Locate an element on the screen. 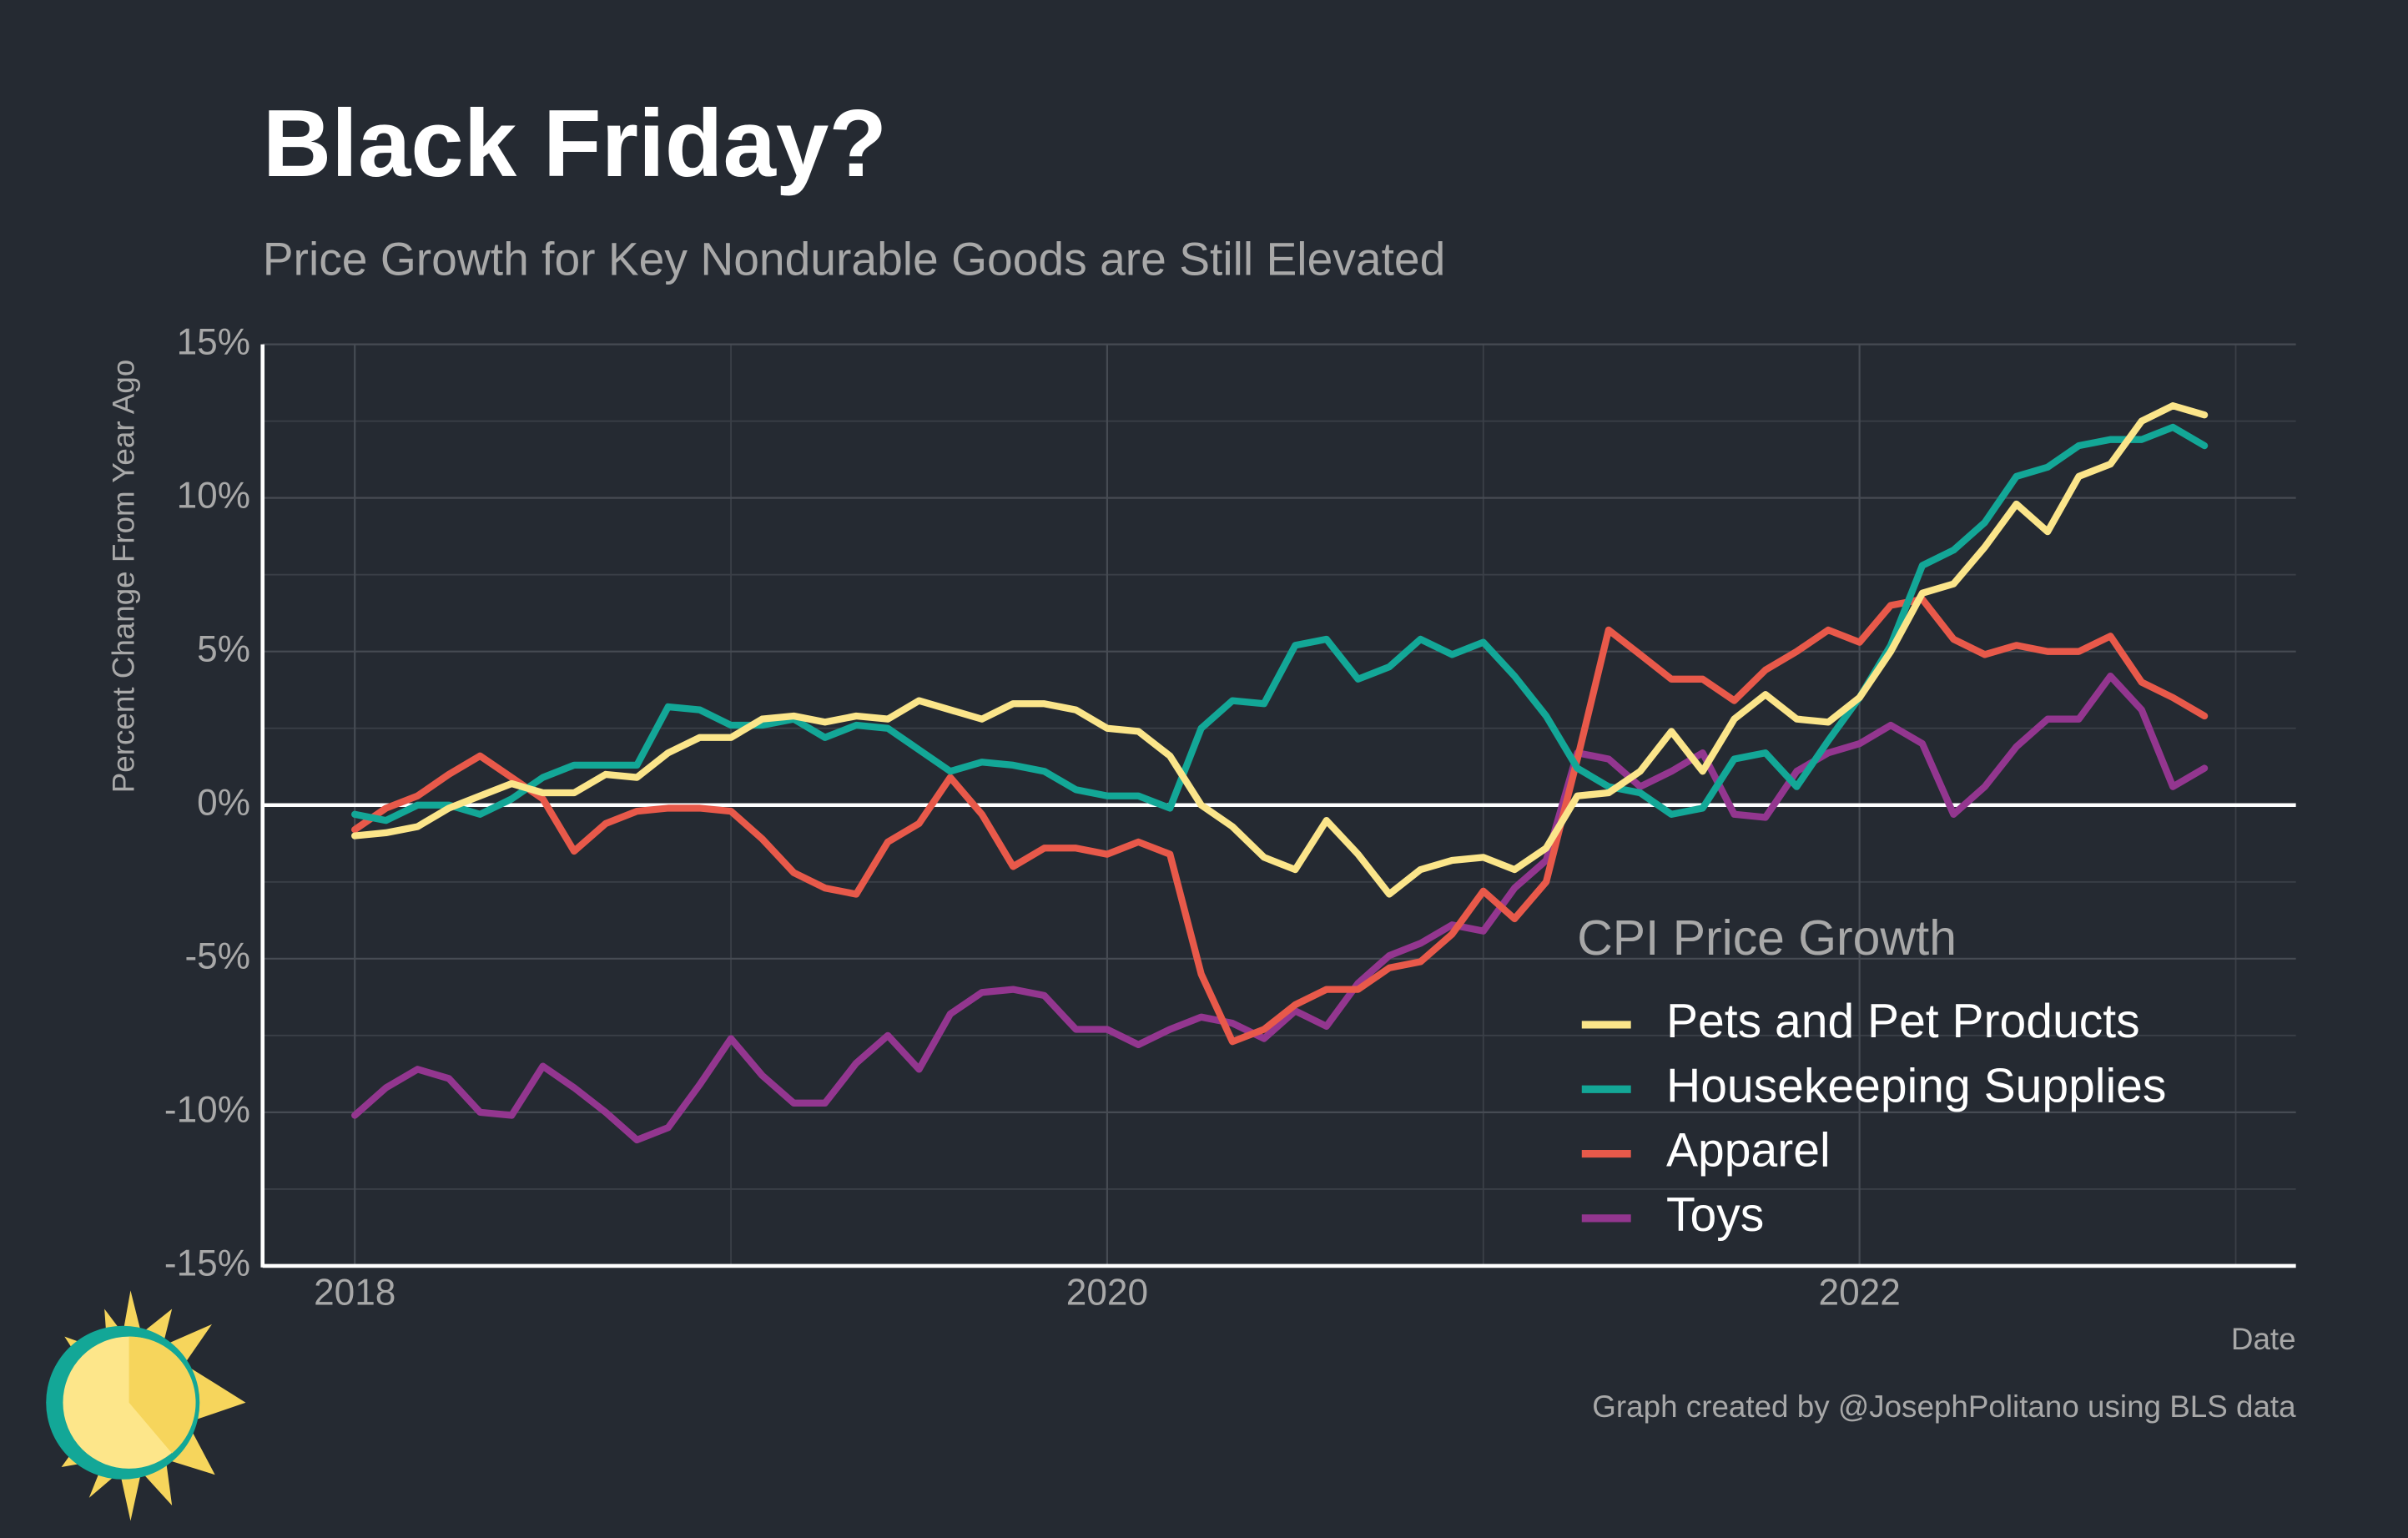  x-tick-label: 2018 is located at coordinates (354, 1293).